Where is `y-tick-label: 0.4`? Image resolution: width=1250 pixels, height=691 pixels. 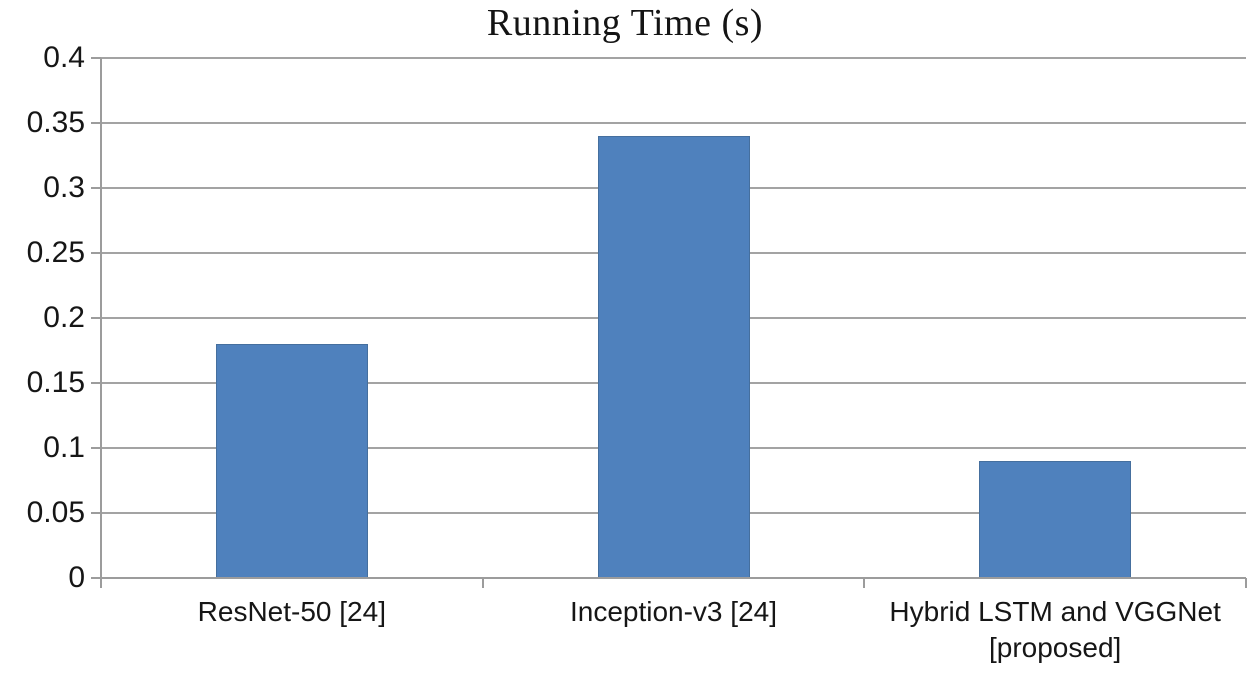
y-tick-label: 0.4 is located at coordinates (64, 57).